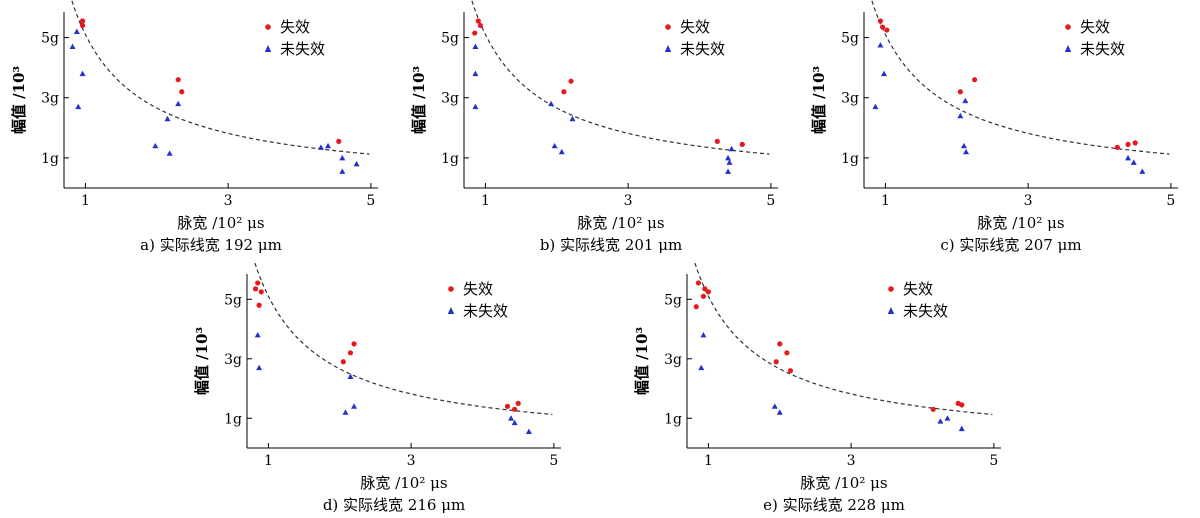 Image resolution: width=1200 pixels, height=518 pixels. Describe the element at coordinates (834, 505) in the screenshot. I see `chart-caption: e) 实际线宽 228 μm` at that location.